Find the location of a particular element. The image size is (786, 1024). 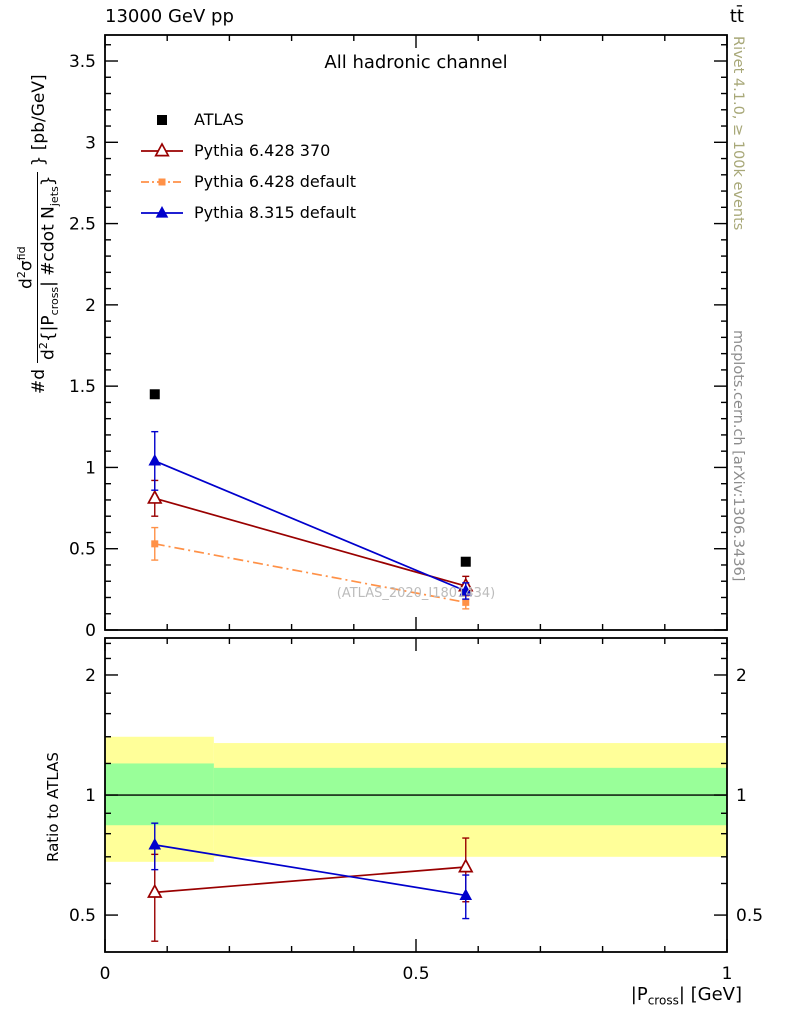

legend-label-pythia-6-428-default: Pythia 6.428 default is located at coordinates (275, 181).